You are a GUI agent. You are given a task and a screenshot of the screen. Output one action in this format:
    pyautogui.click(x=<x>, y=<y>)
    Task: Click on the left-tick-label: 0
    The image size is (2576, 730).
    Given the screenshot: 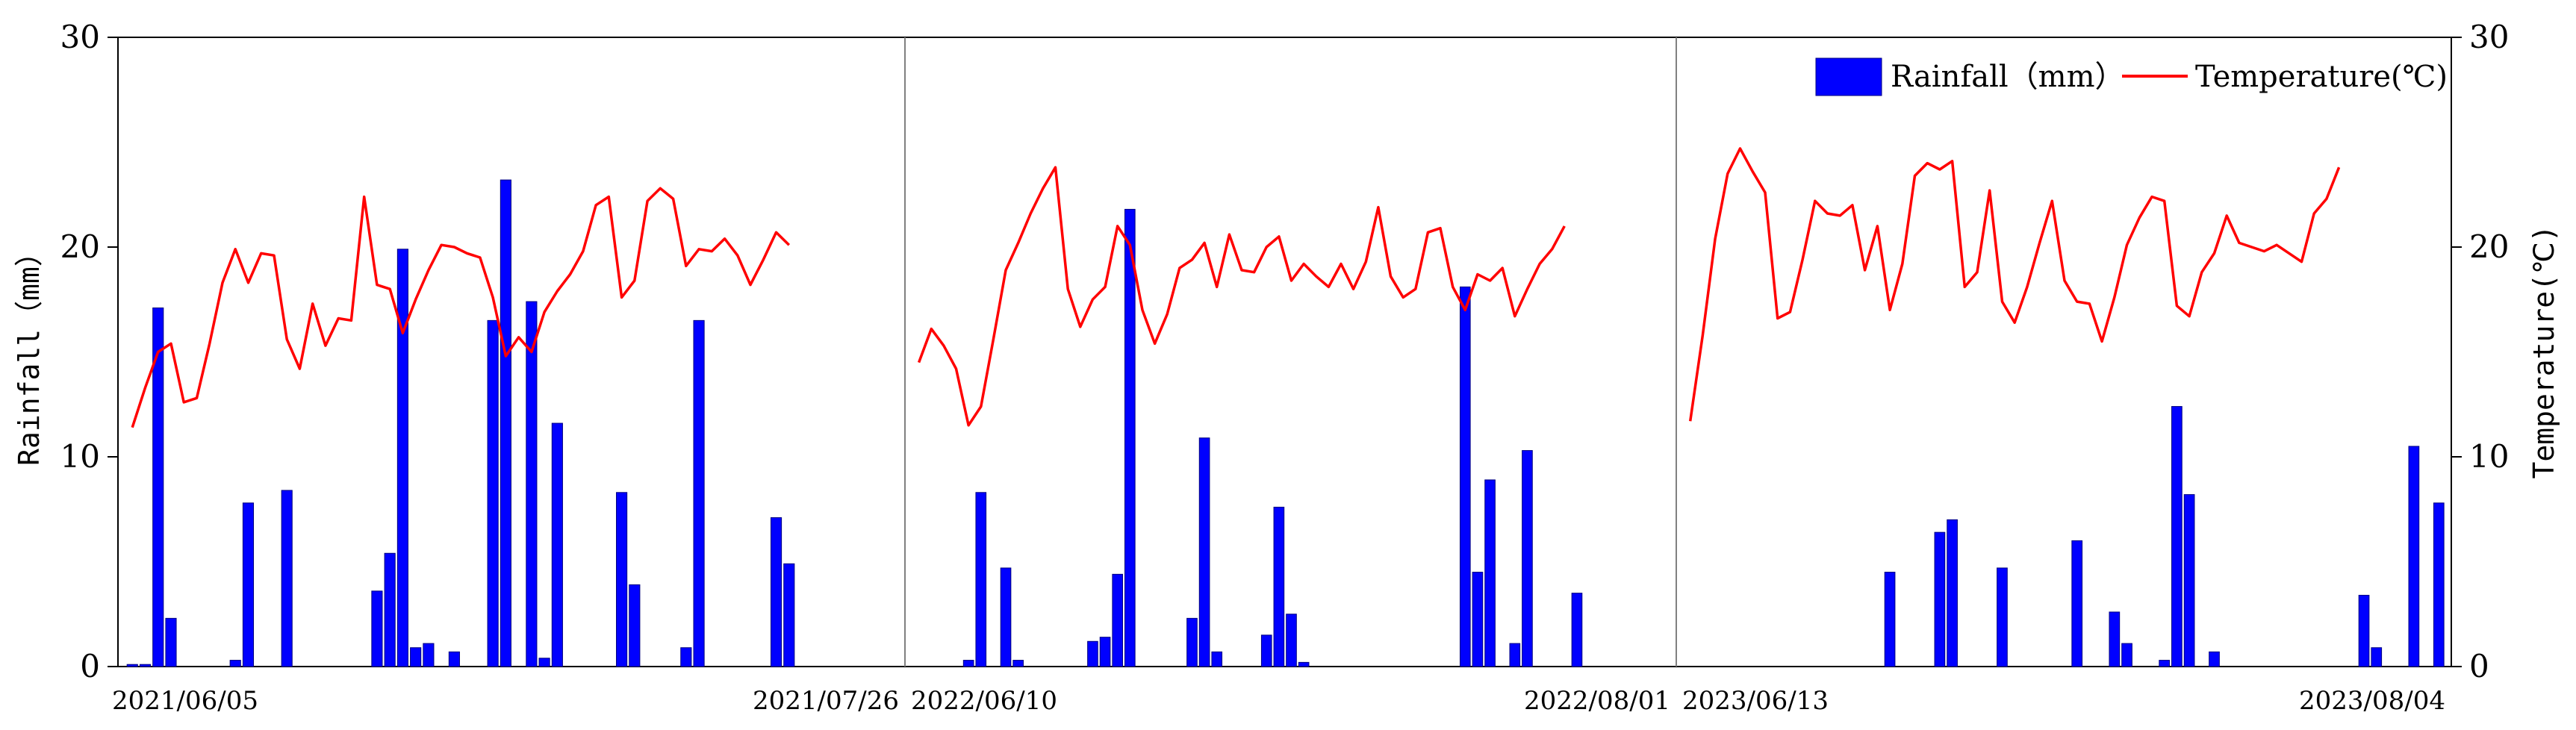 What is the action you would take?
    pyautogui.click(x=90, y=666)
    